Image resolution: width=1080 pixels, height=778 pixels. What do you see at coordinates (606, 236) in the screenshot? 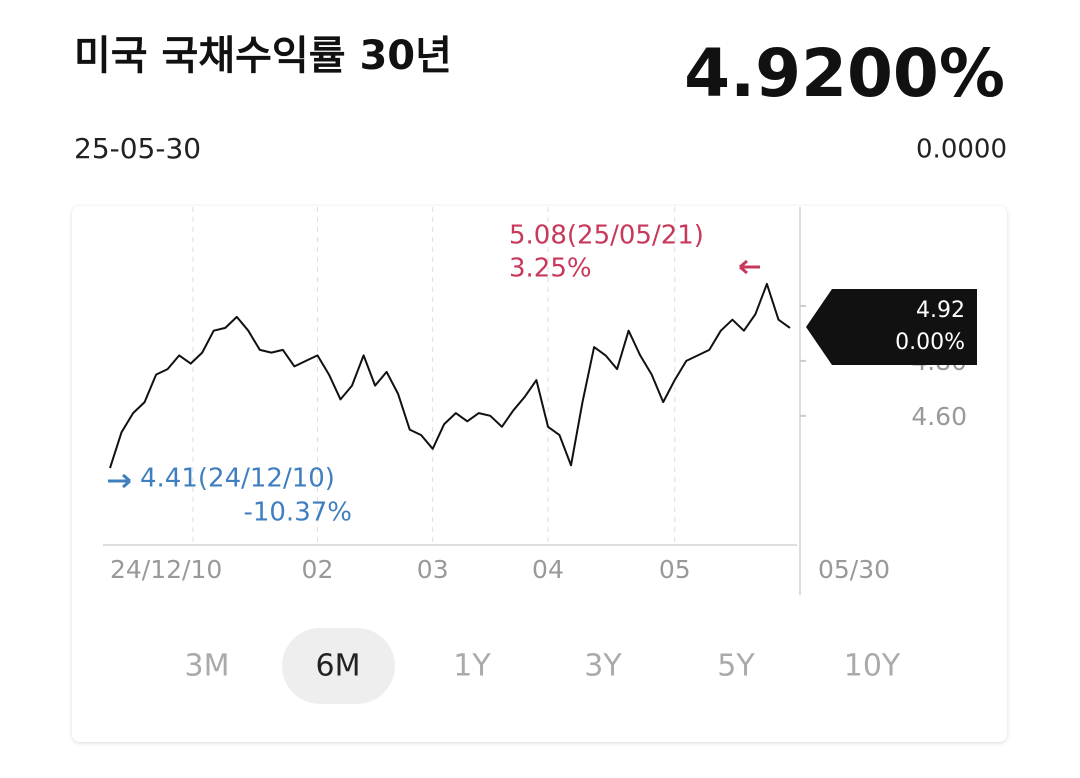
I see `high-label: 5.08(25/05/21)` at bounding box center [606, 236].